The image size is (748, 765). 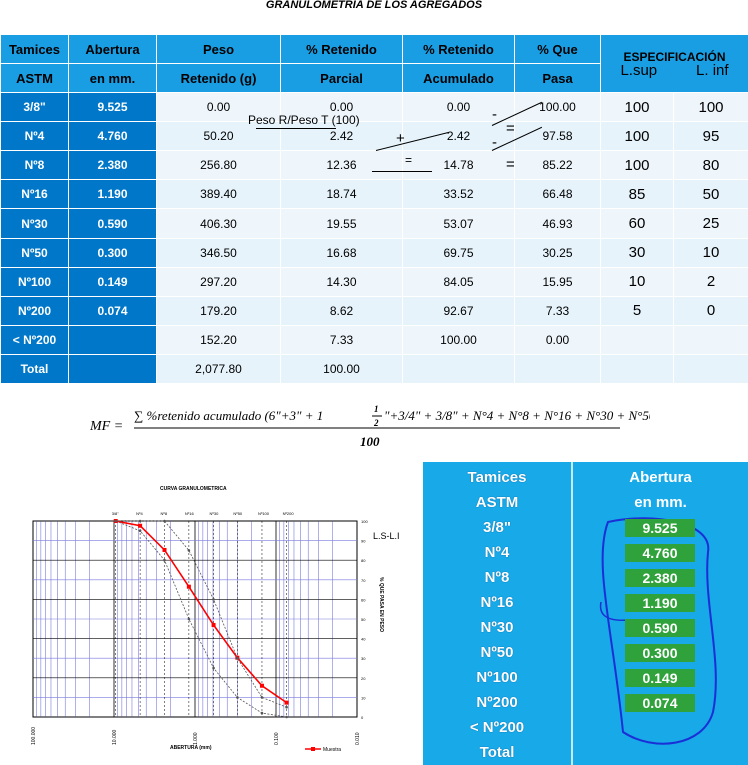 What do you see at coordinates (341, 281) in the screenshot?
I see `cell-parcial: 14.30` at bounding box center [341, 281].